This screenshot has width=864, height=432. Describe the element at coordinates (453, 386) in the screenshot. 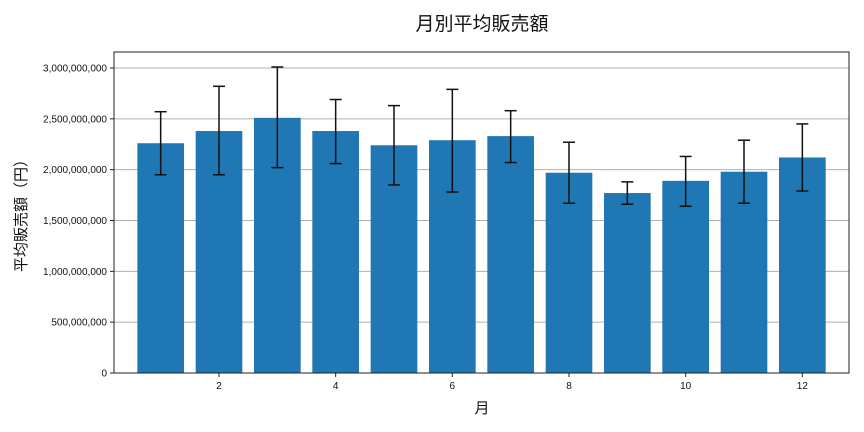

I see `x-tick-label: 6` at that location.